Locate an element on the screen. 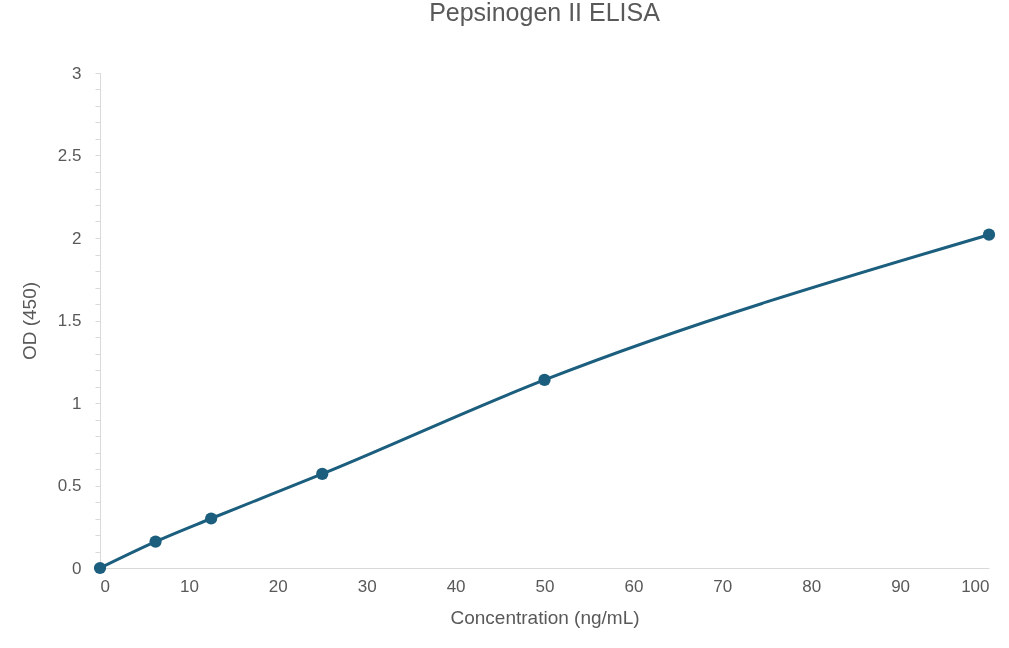 The height and width of the screenshot is (648, 1009). y-tick-label: 2.5 is located at coordinates (69, 155).